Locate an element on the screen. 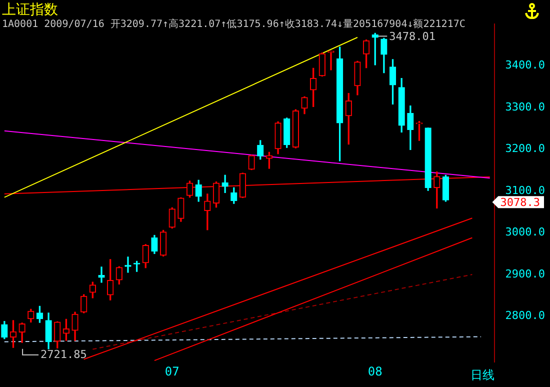  y-tick-label: 2900.0 is located at coordinates (525, 273).